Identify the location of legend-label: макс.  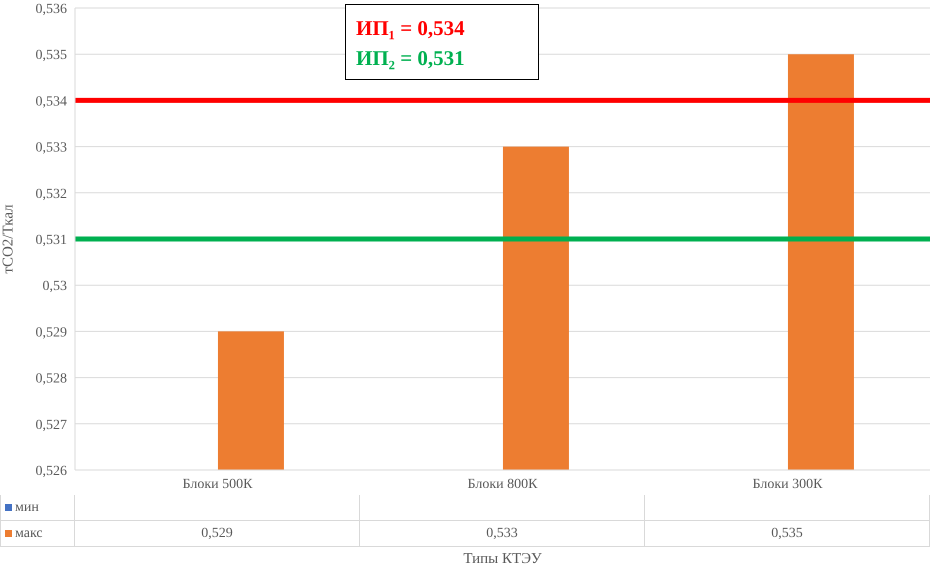
(29, 534).